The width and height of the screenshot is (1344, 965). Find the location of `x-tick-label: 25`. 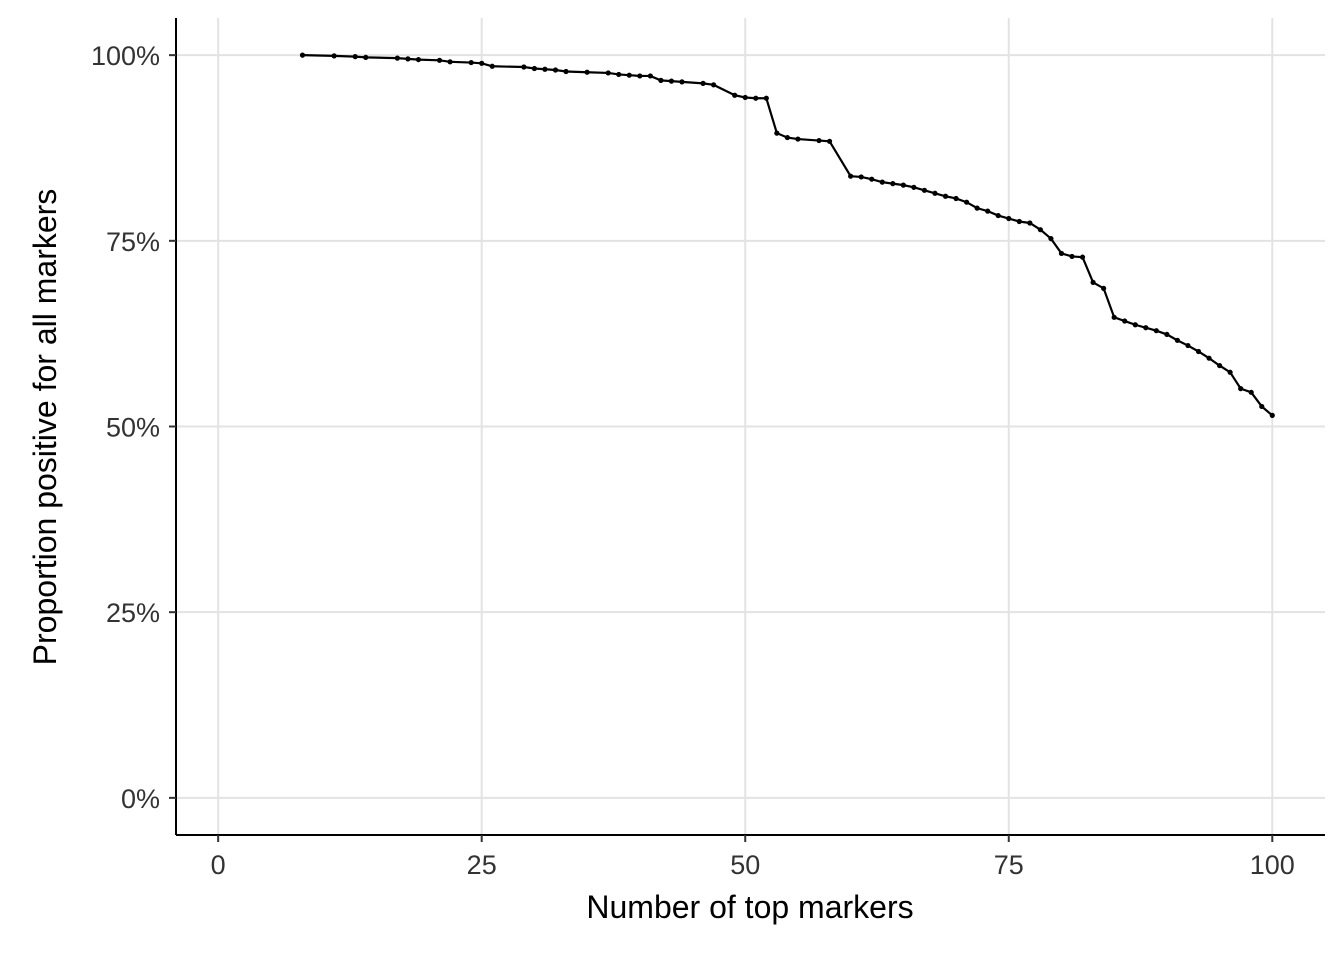

x-tick-label: 25 is located at coordinates (482, 865).